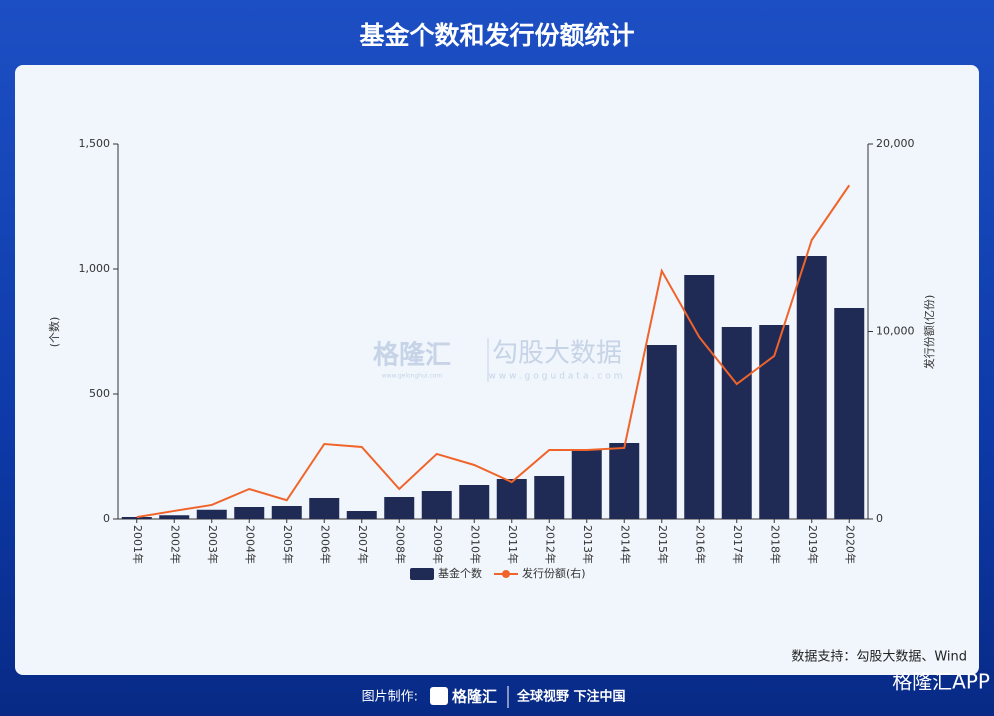  What do you see at coordinates (554, 573) in the screenshot?
I see `legend-label: 发行份额(右)` at bounding box center [554, 573].